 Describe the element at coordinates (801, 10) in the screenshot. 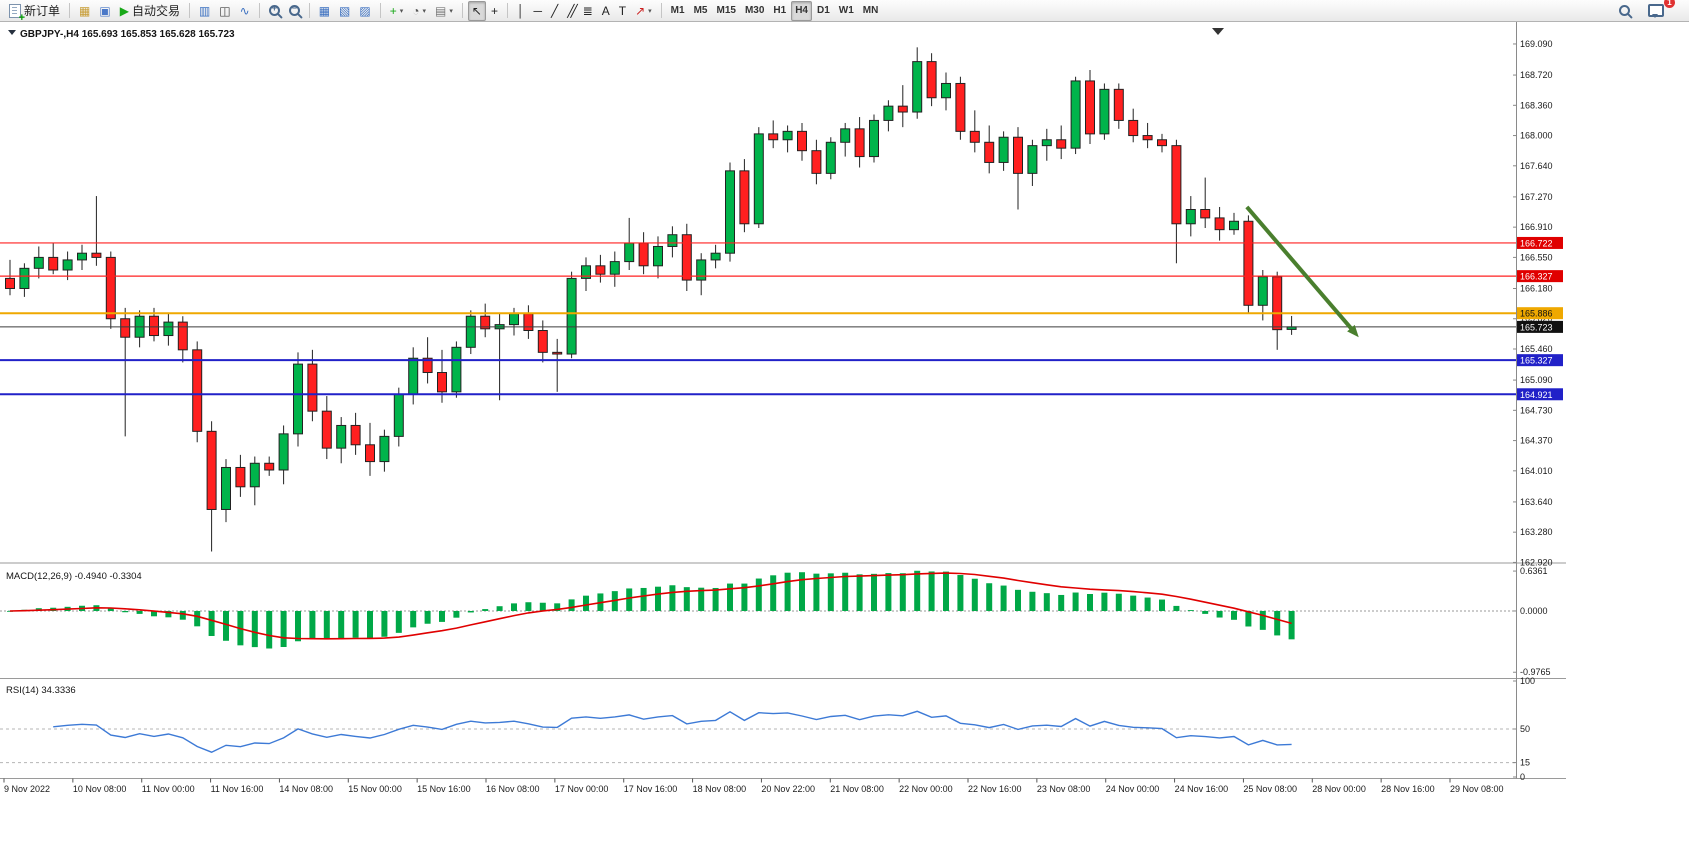

I see `timeframe-h4-button: H4` at that location.